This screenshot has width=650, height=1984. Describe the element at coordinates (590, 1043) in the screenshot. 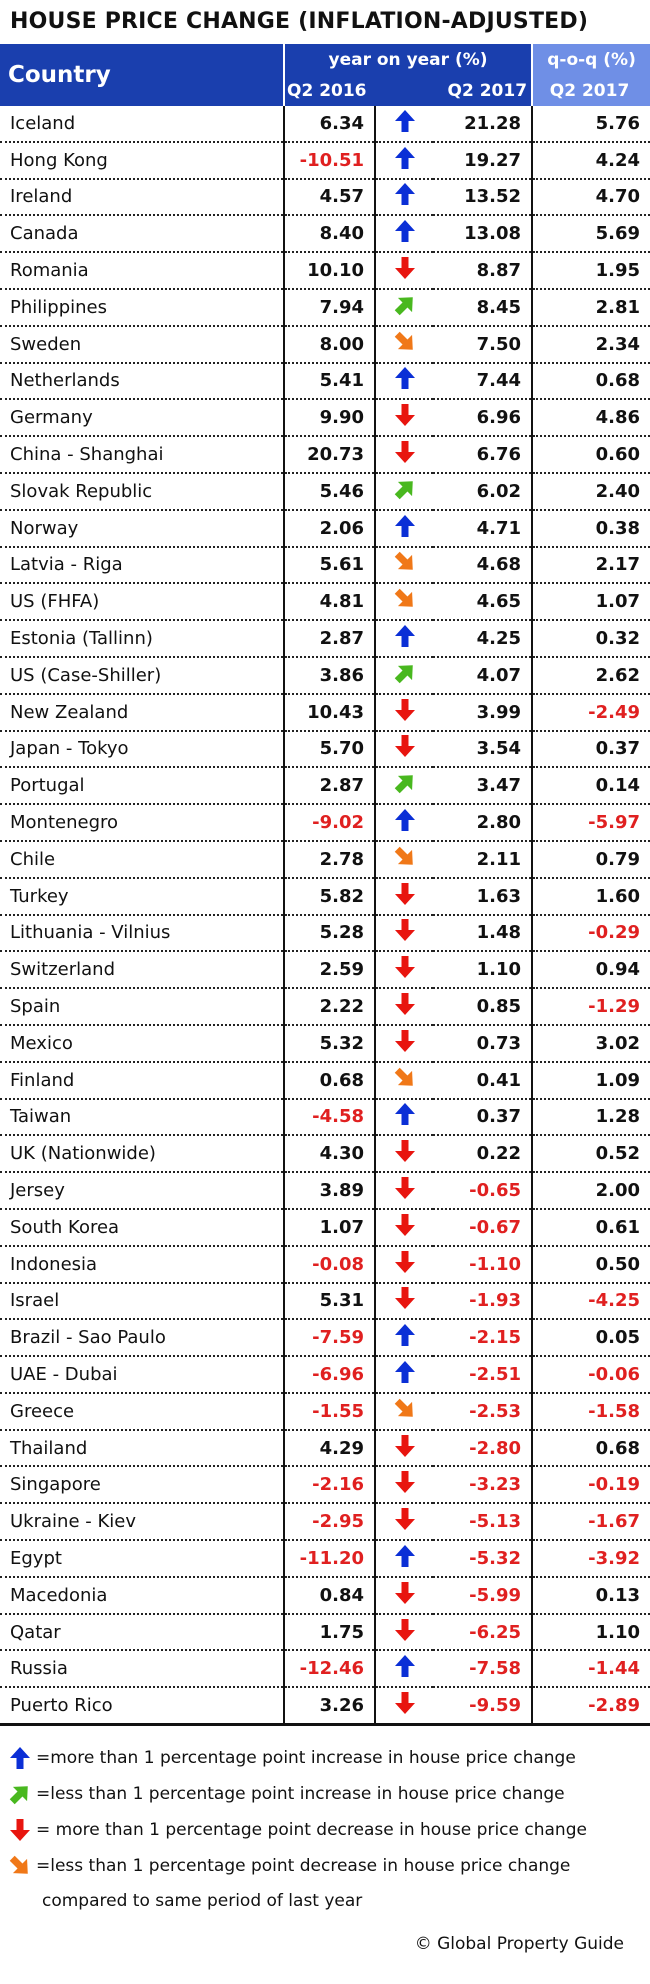

I see `qoq-value: 3.02` at that location.